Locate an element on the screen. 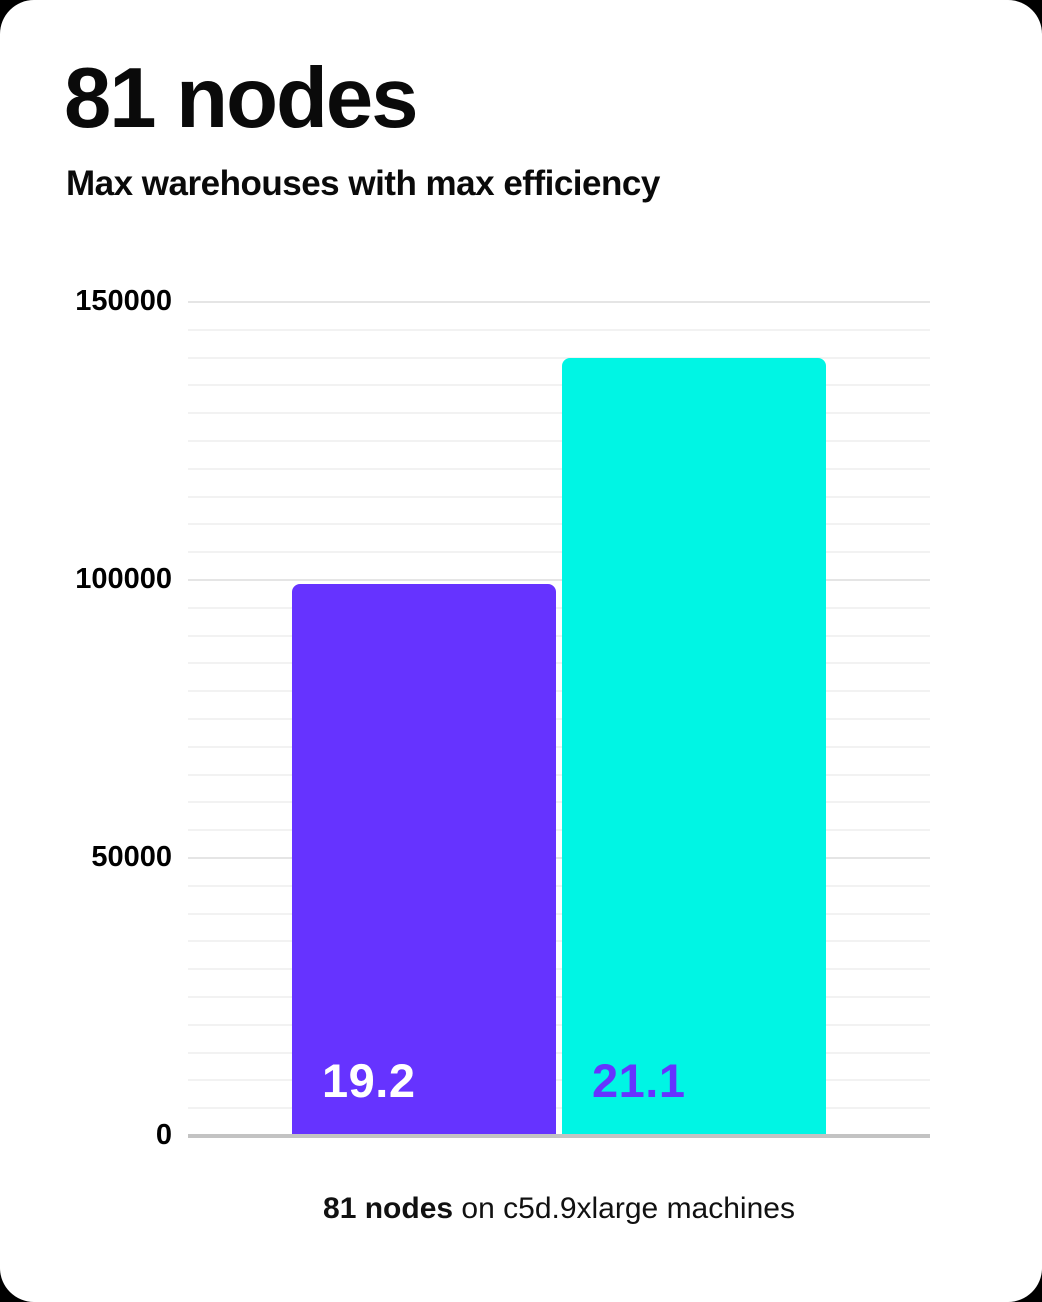  page-title: 81 nodes is located at coordinates (241, 98).